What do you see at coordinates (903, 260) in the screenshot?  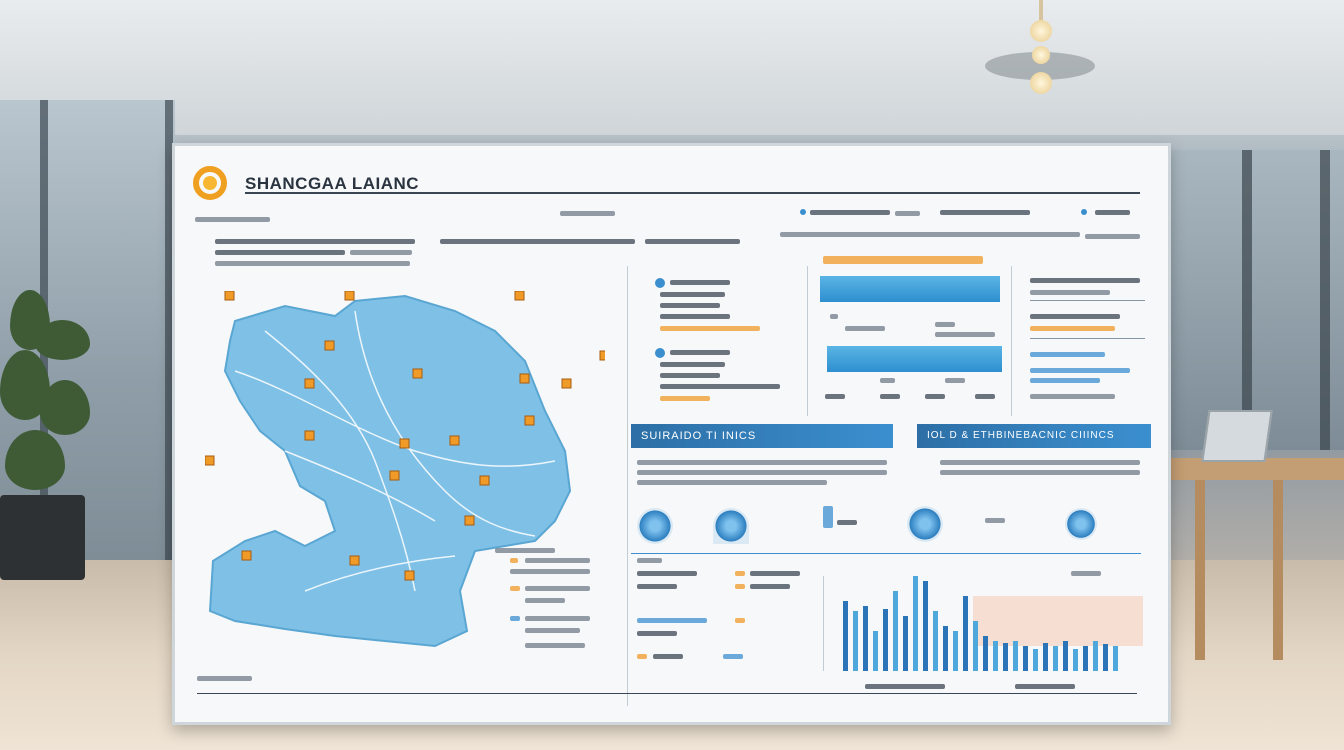 I see `bar-caption` at bounding box center [903, 260].